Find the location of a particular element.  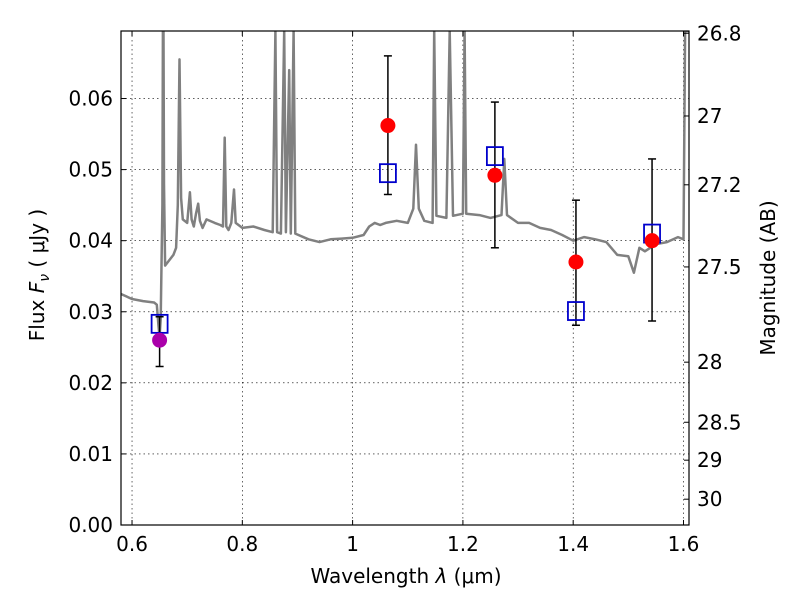

y-tick-label: 0.02 is located at coordinates (90, 383).